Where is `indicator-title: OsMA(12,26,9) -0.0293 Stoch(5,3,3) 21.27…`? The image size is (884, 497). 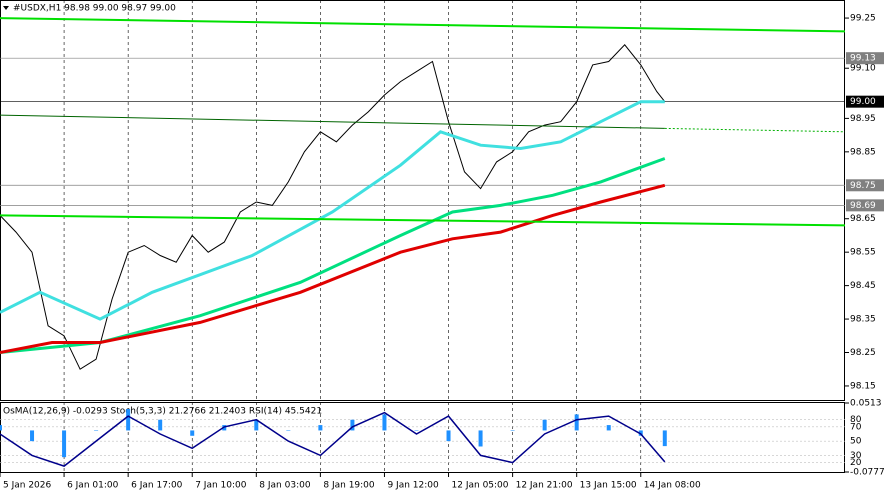
indicator-title: OsMA(12,26,9) -0.0293 Stoch(5,3,3) 21.27… is located at coordinates (162, 412).